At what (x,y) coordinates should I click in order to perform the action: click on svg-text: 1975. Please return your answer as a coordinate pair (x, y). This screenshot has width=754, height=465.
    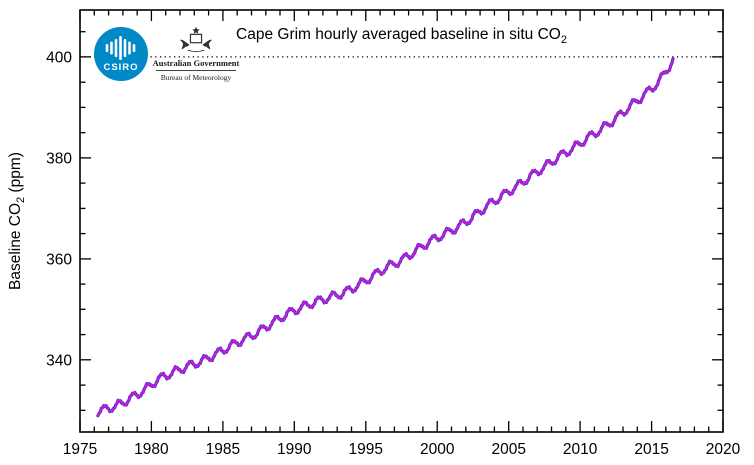
    Looking at the image, I should click on (80, 449).